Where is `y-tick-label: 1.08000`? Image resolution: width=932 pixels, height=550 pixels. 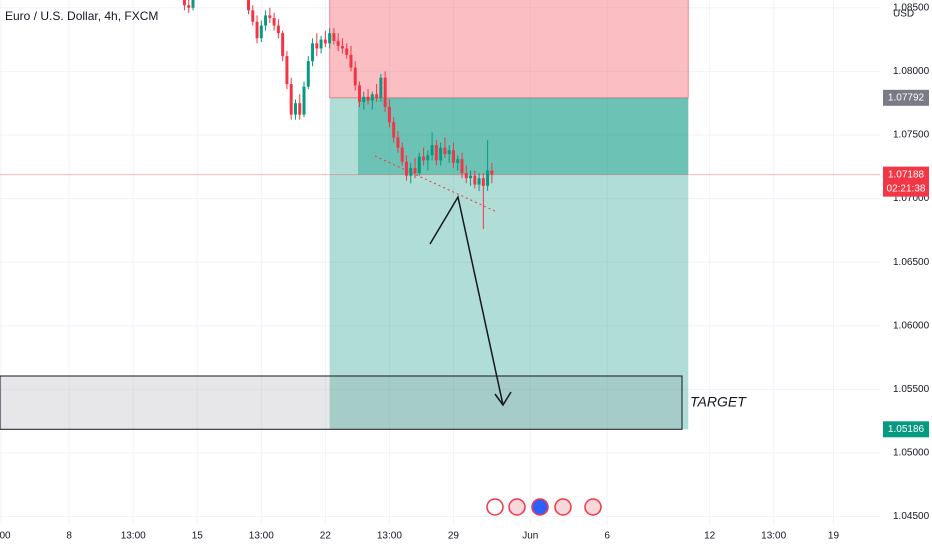
y-tick-label: 1.08000 is located at coordinates (911, 71).